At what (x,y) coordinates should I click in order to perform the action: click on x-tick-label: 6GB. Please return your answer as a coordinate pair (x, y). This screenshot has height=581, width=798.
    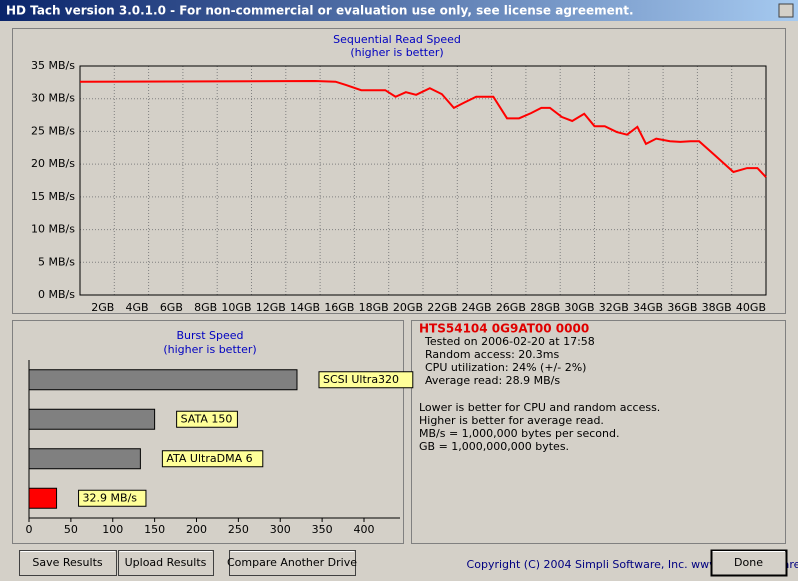
    Looking at the image, I should click on (171, 307).